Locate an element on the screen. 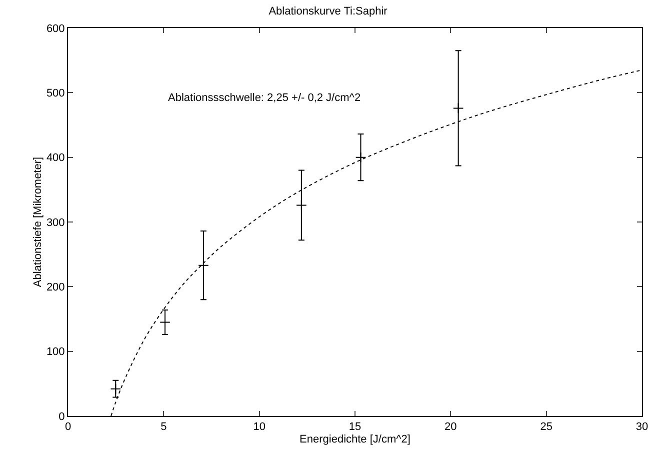 This screenshot has height=451, width=656. y-tick-label: 100 is located at coordinates (55, 352).